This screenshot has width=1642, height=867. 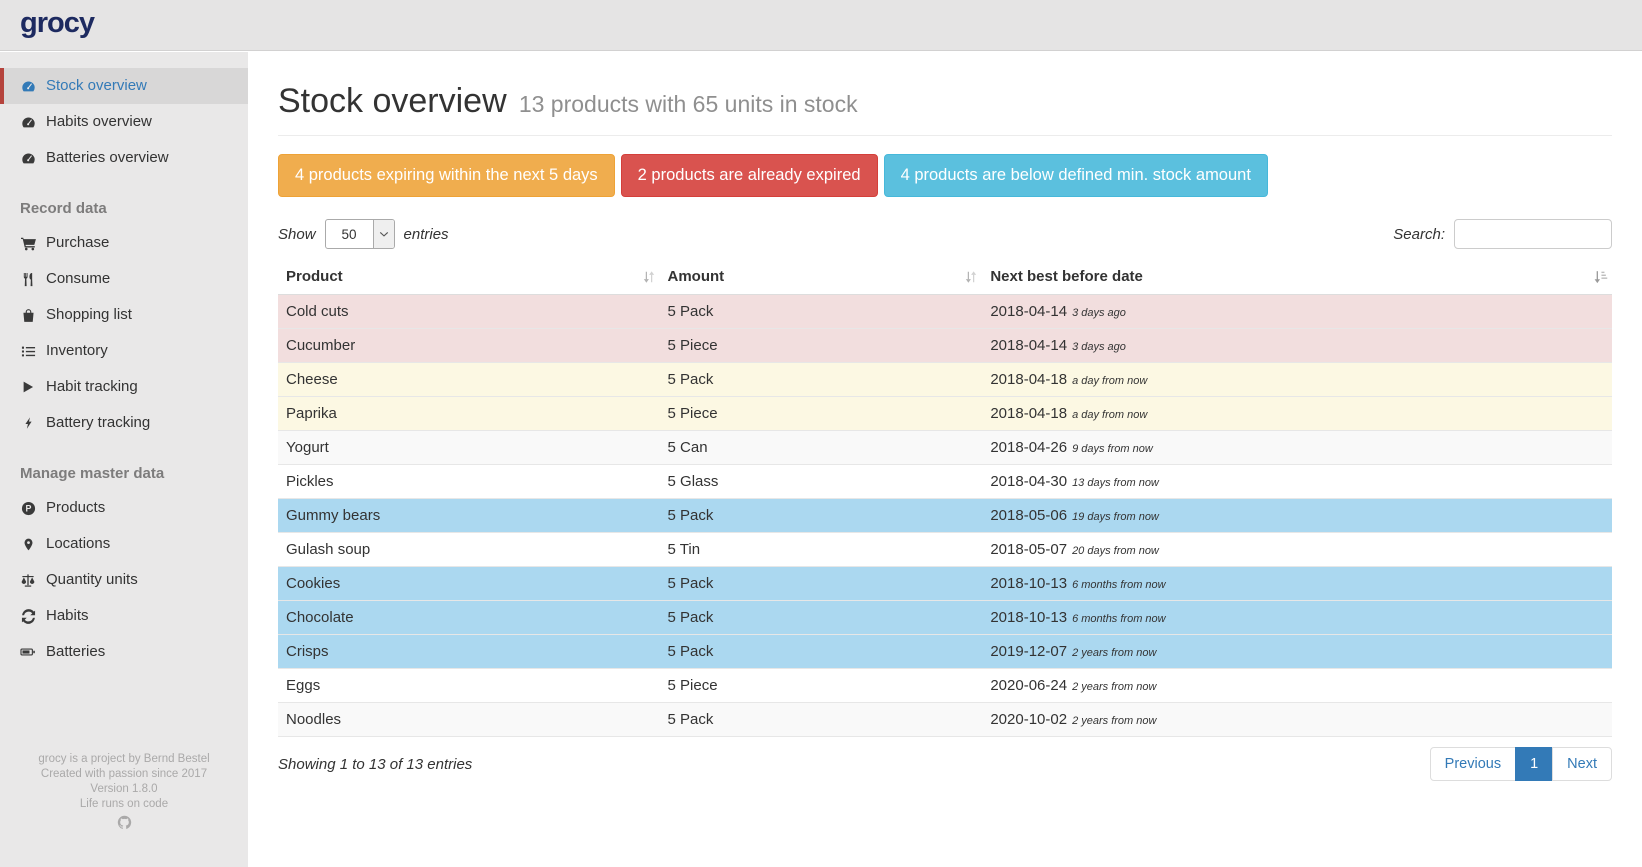 I want to click on amount-cell: 5 Tin, so click(x=821, y=549).